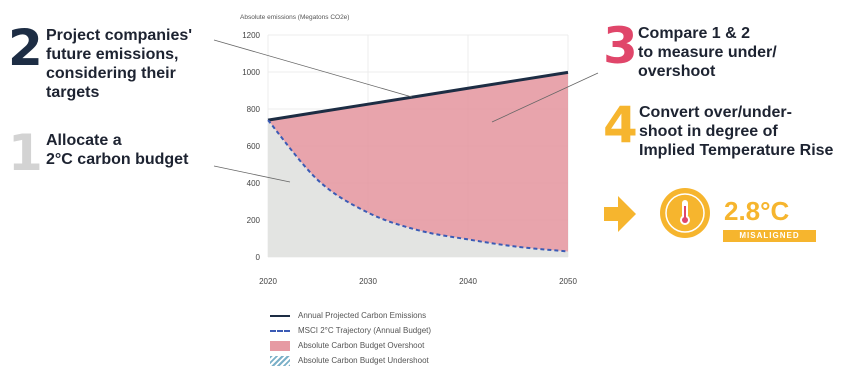 This screenshot has width=856, height=374. What do you see at coordinates (111, 73) in the screenshot?
I see `step-2-line-3: considering their` at bounding box center [111, 73].